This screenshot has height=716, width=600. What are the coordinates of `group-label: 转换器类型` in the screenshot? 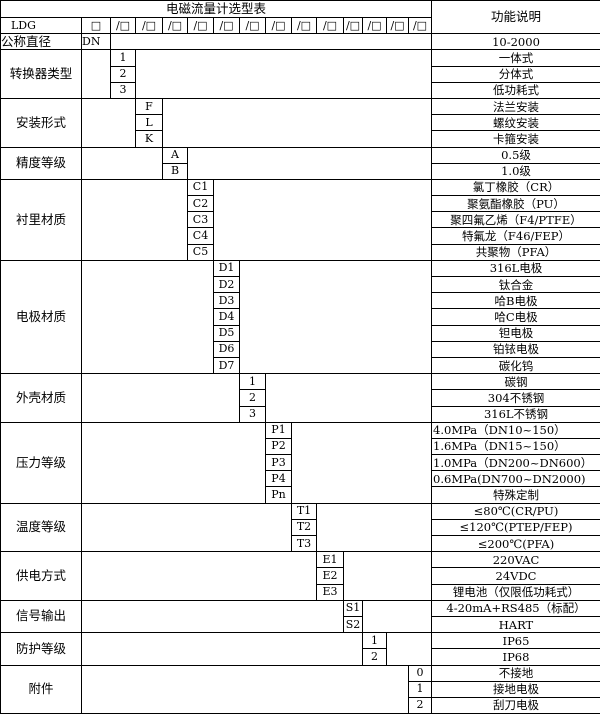 It's located at (41, 74).